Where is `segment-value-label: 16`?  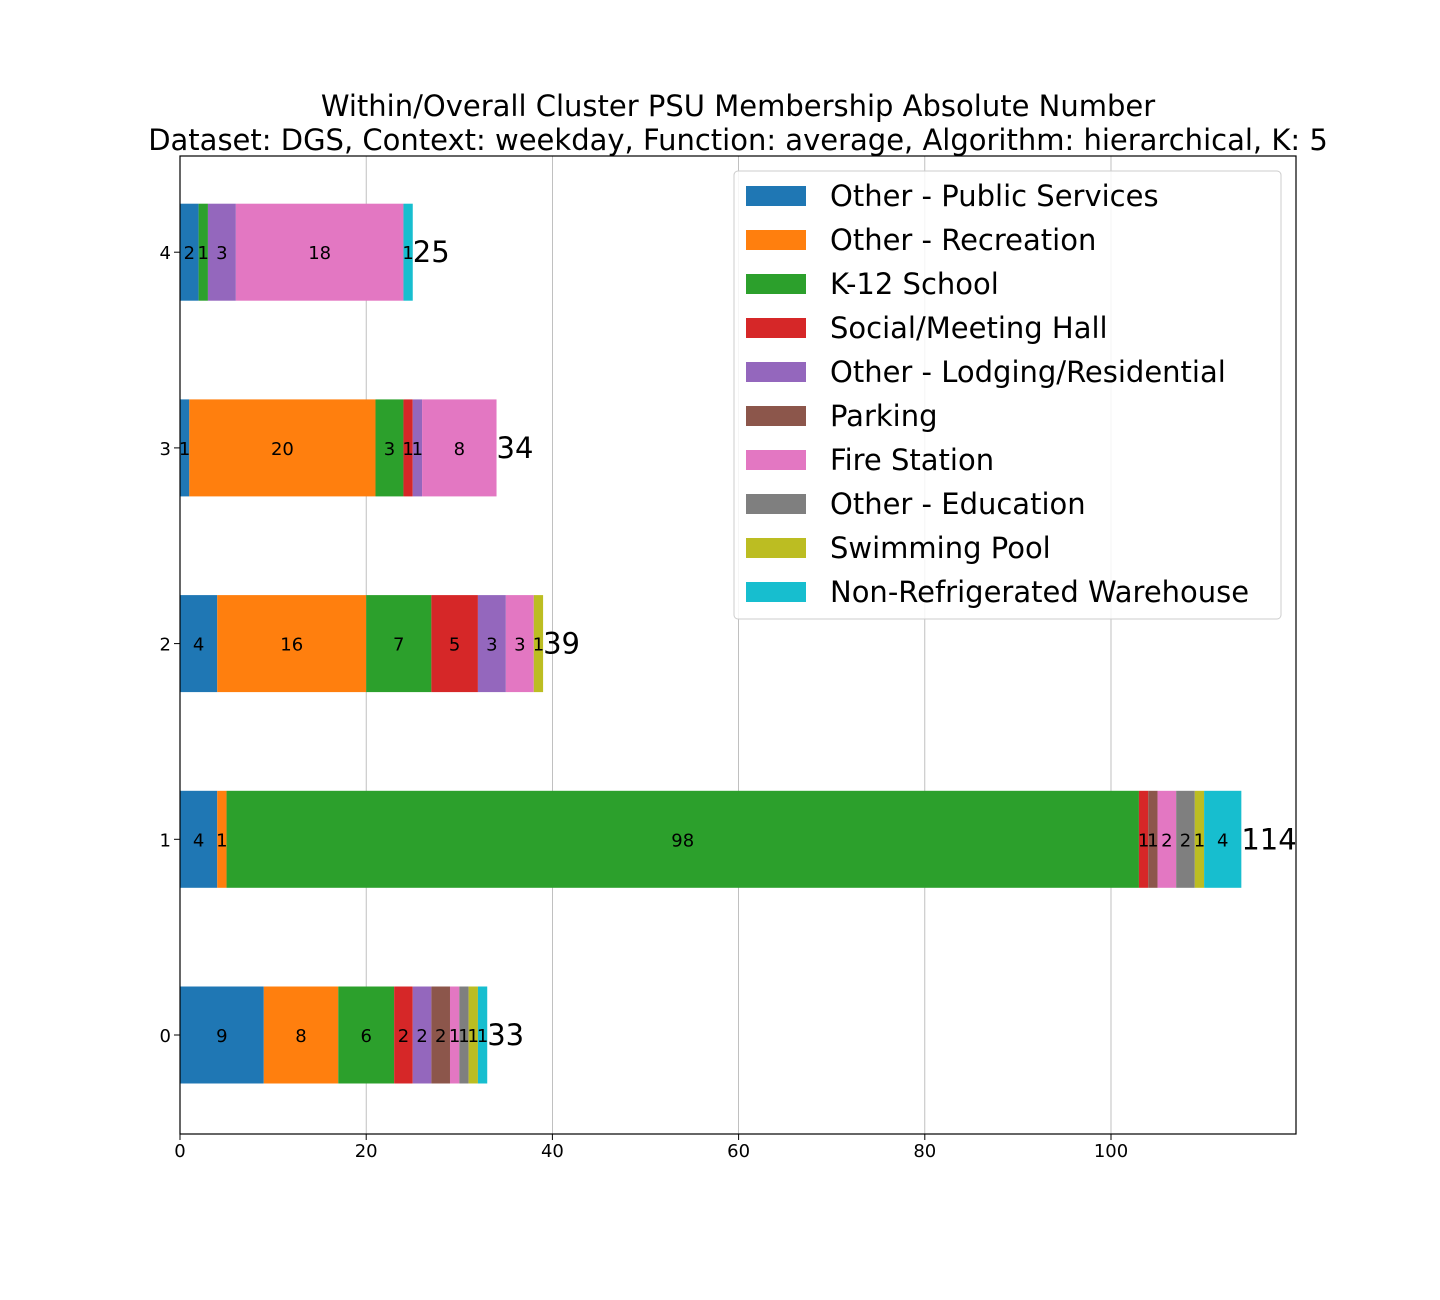 segment-value-label: 16 is located at coordinates (291, 645).